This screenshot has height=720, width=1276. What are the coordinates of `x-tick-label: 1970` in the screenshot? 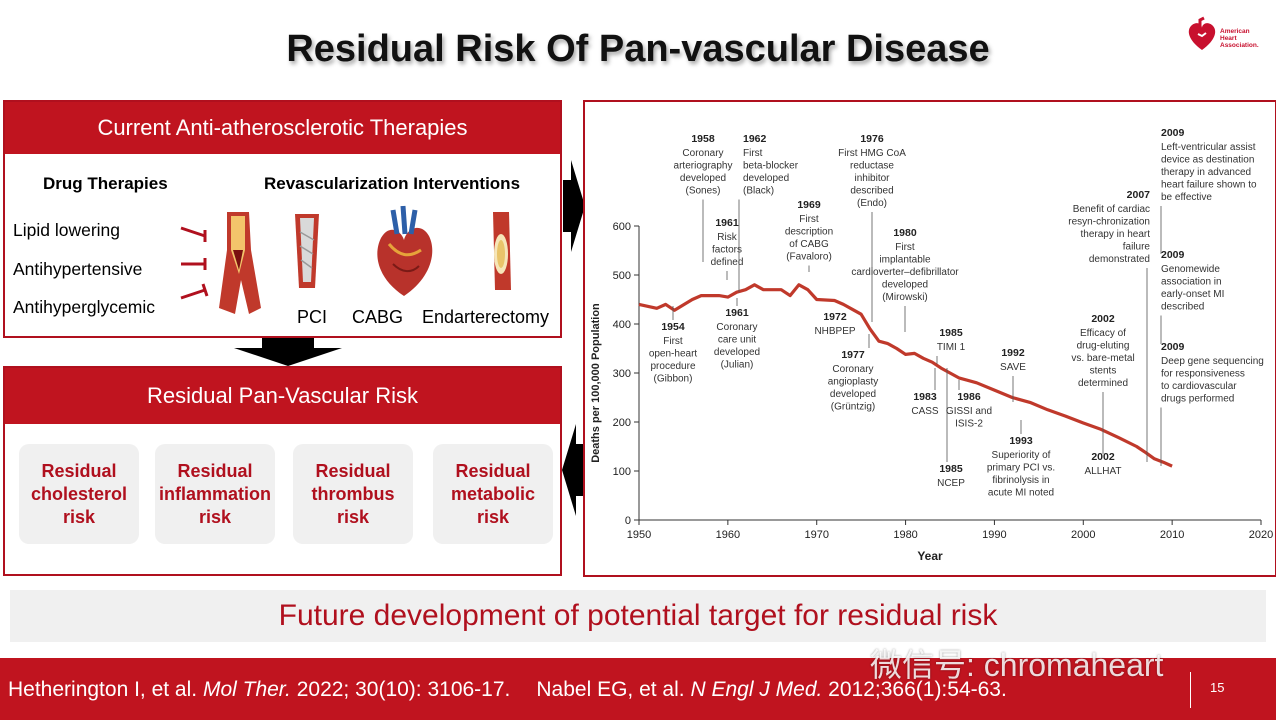 It's located at (816, 535).